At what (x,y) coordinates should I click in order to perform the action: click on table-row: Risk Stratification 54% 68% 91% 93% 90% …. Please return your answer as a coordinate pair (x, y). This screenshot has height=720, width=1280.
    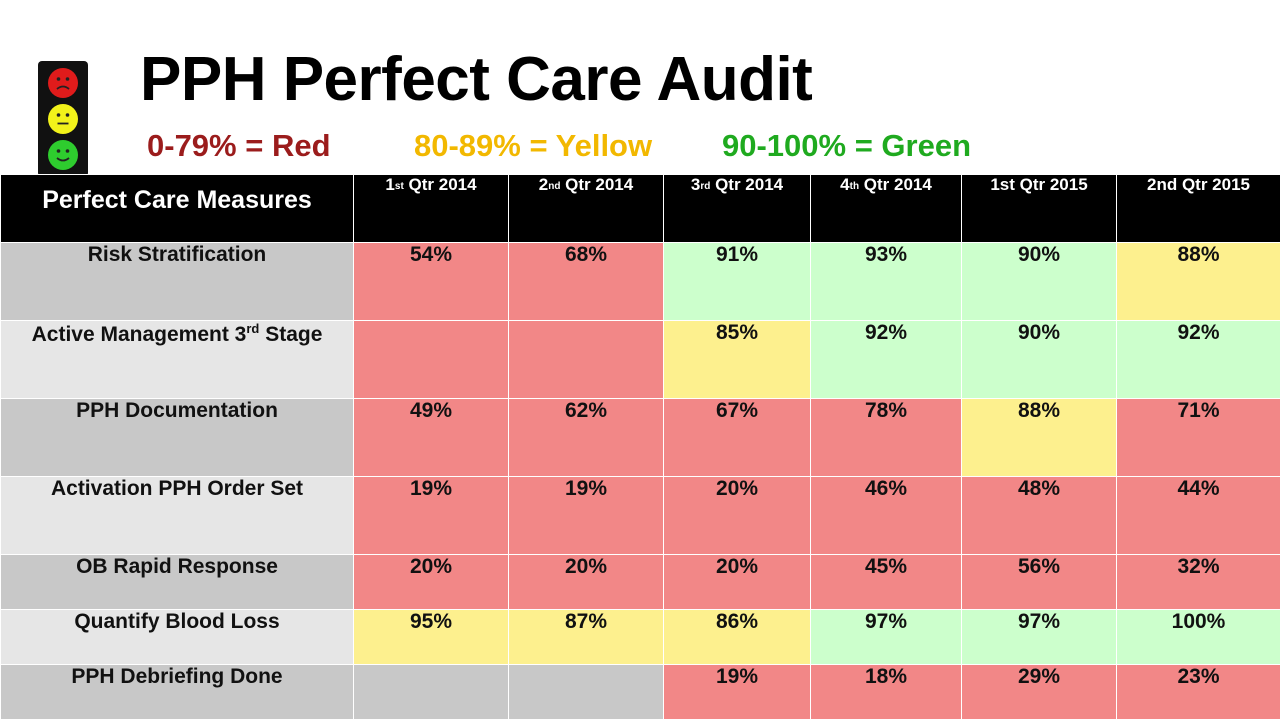
    Looking at the image, I should click on (640, 281).